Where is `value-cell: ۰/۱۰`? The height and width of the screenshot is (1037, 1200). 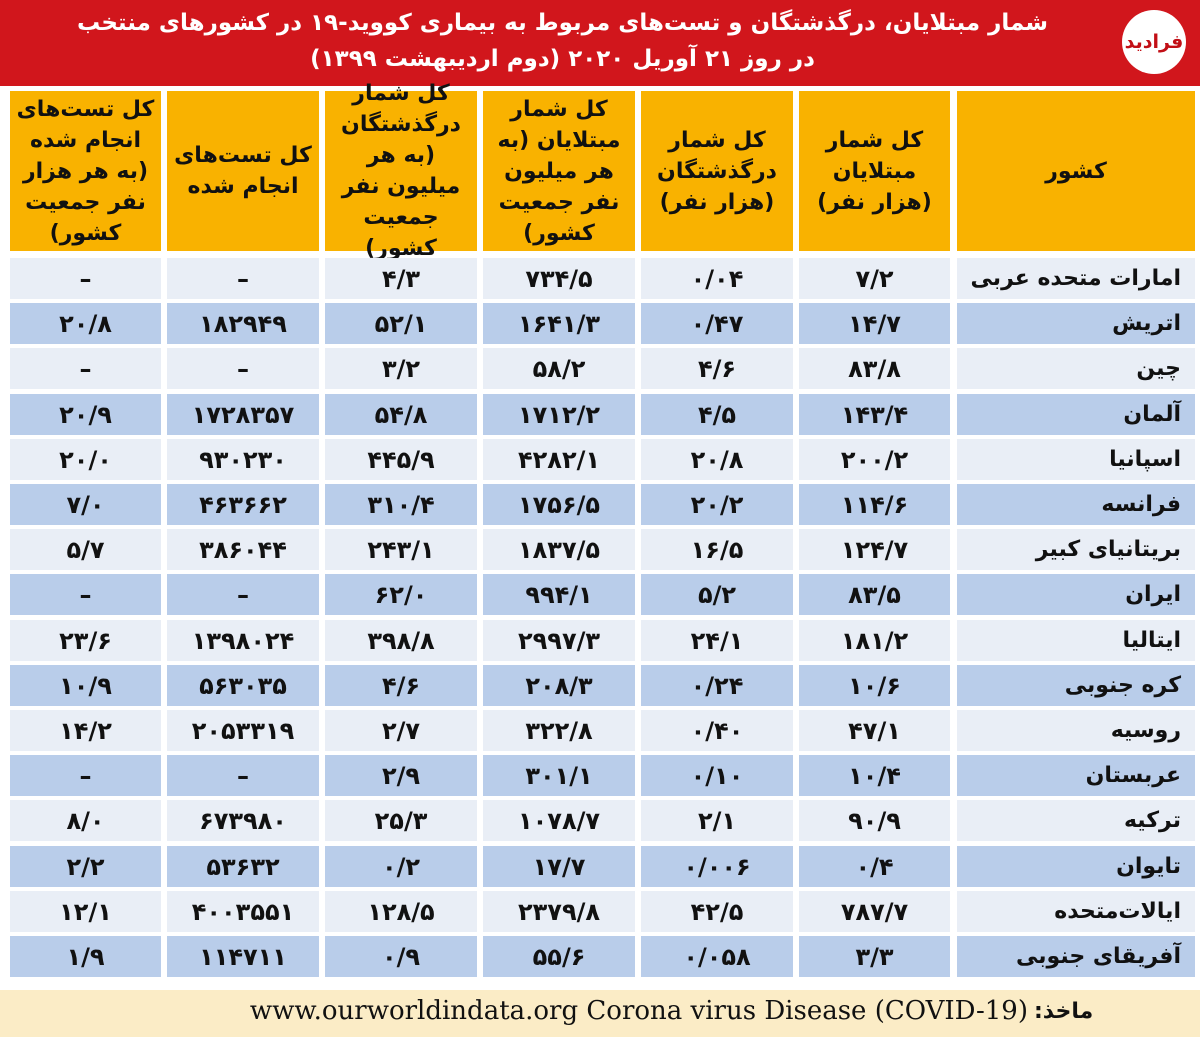 value-cell: ۰/۱۰ is located at coordinates (717, 775).